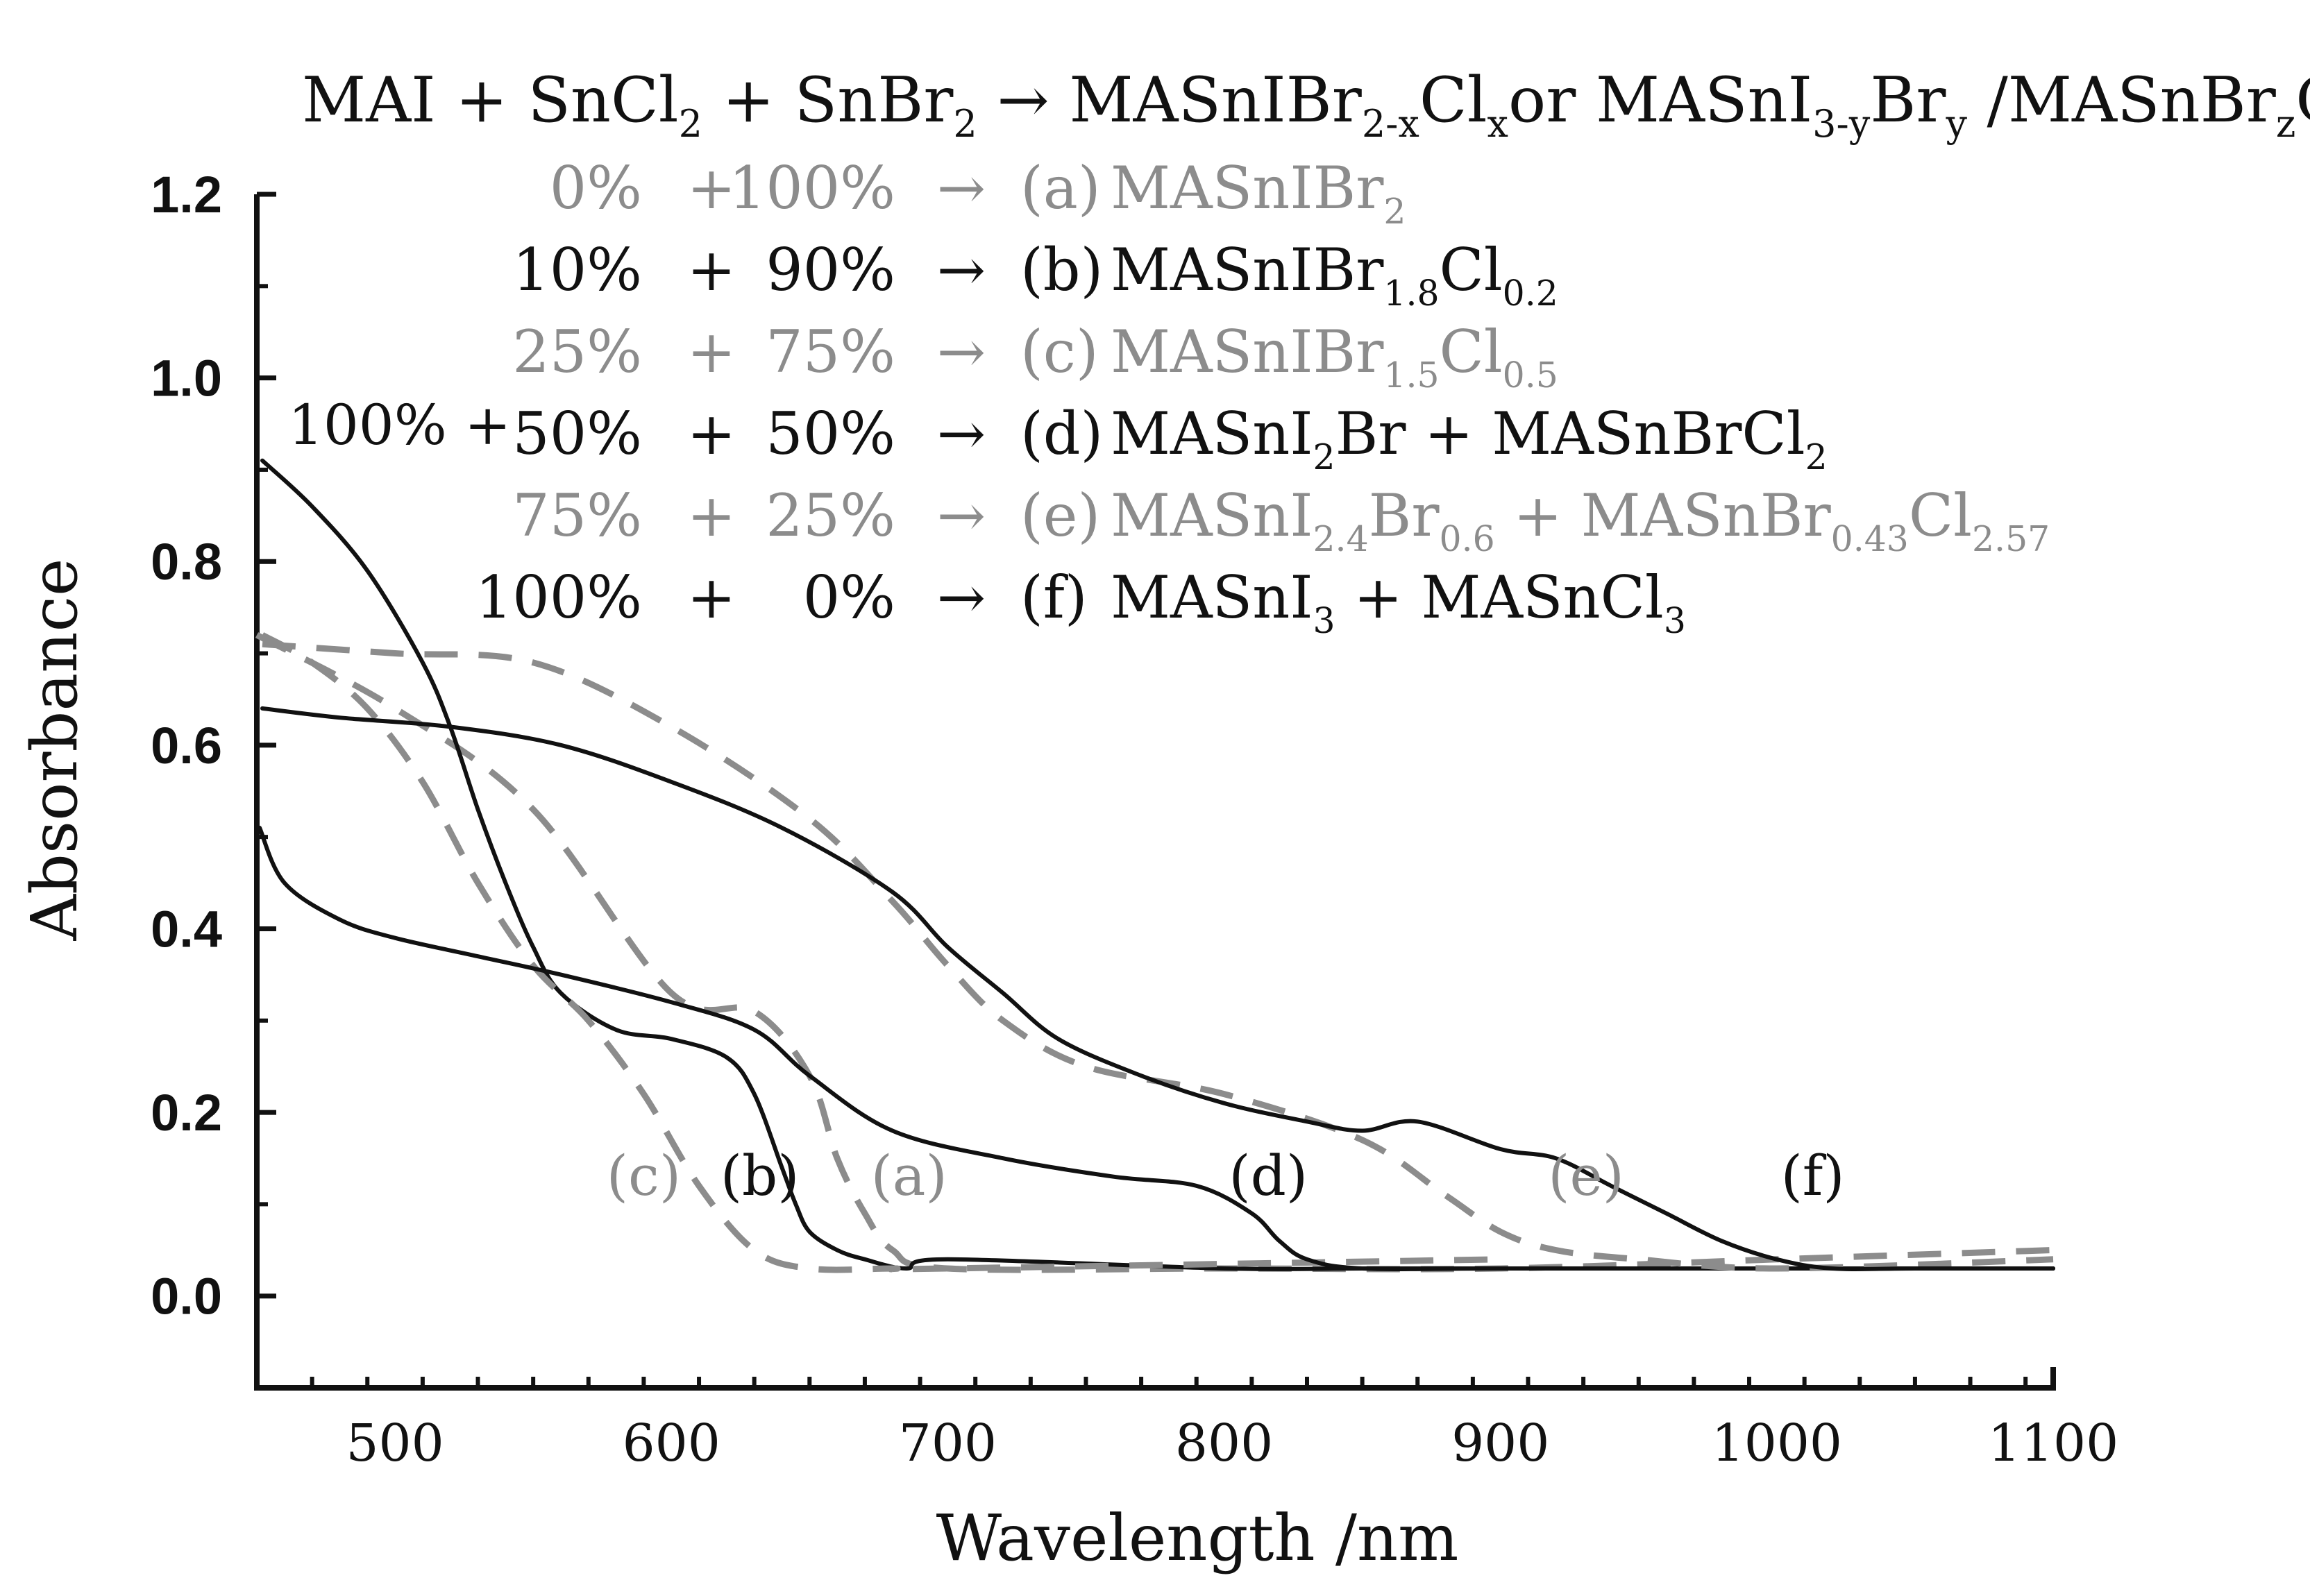 The height and width of the screenshot is (1596, 2310). I want to click on legend-left: 0%, so click(596, 188).